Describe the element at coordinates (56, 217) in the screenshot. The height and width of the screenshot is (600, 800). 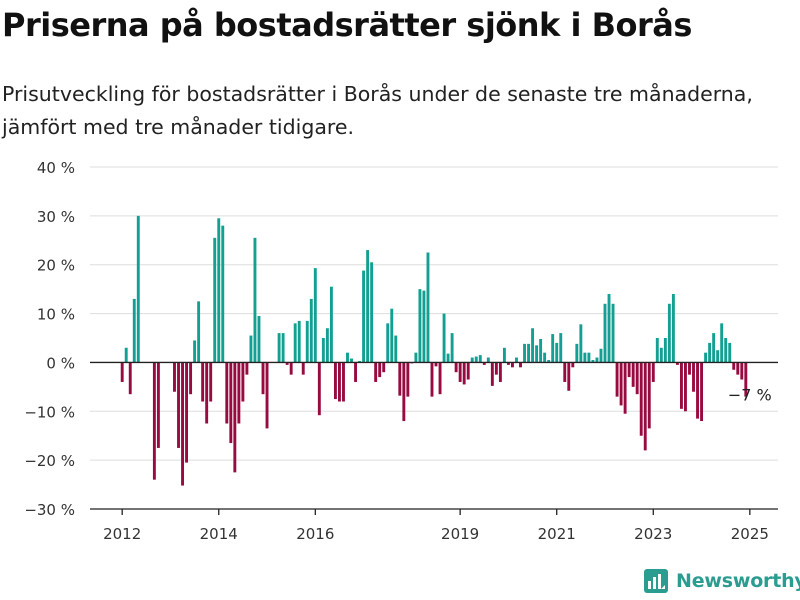
I see `y-tick-label: 30 %` at that location.